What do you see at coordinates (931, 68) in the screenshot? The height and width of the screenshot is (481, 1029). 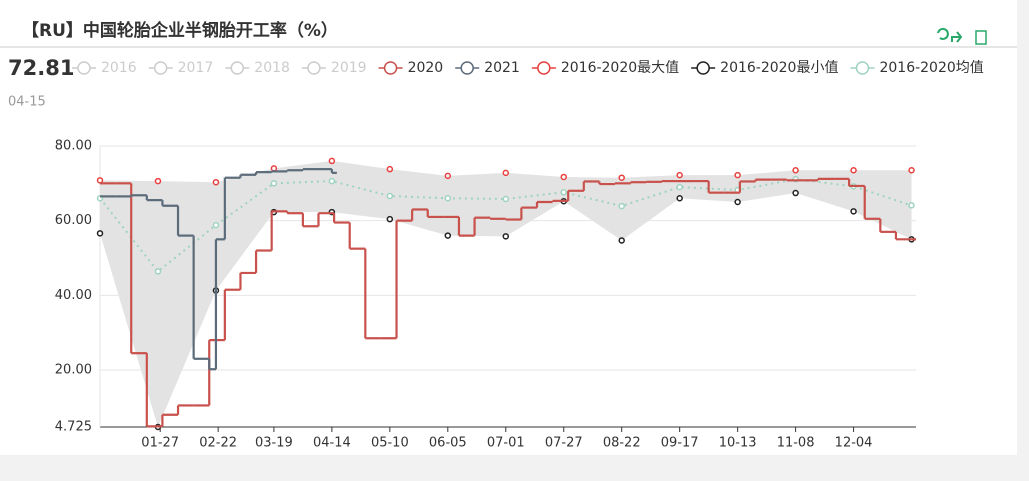 I see `legend-label: 2016-2020均值` at bounding box center [931, 68].